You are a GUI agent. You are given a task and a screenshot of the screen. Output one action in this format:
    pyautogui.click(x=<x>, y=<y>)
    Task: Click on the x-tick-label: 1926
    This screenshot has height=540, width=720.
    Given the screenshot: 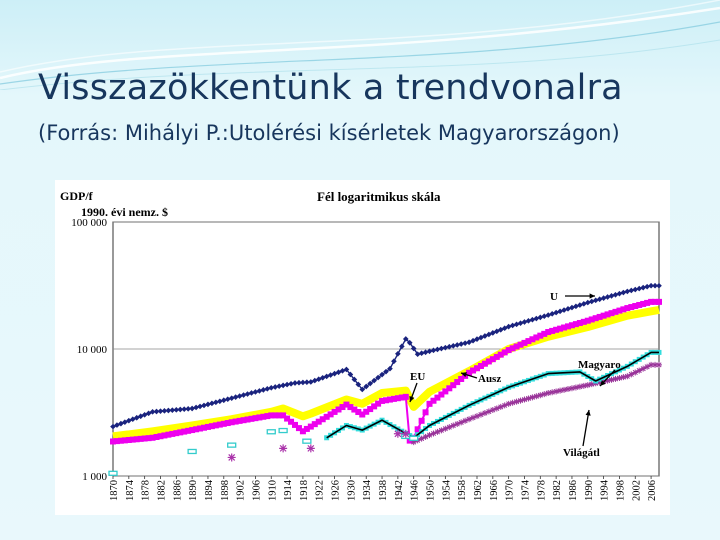 What is the action you would take?
    pyautogui.click(x=336, y=490)
    